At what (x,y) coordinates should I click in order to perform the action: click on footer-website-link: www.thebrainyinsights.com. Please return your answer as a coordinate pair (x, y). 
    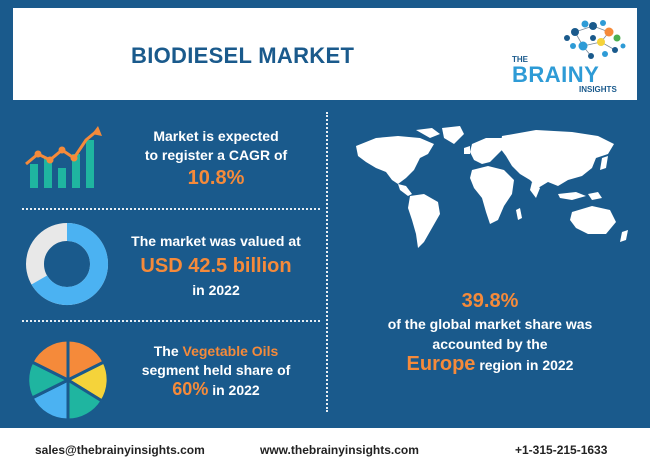
    Looking at the image, I should click on (339, 450).